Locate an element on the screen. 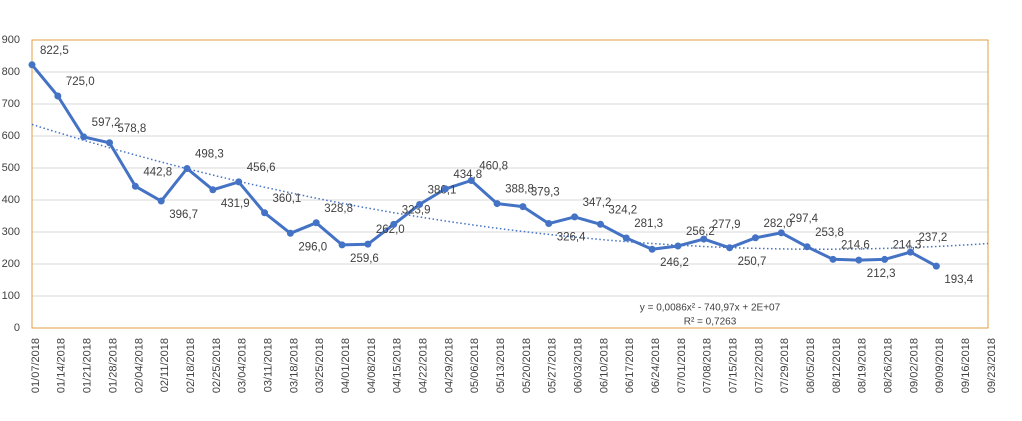  data-label: 388,8 is located at coordinates (519, 190).